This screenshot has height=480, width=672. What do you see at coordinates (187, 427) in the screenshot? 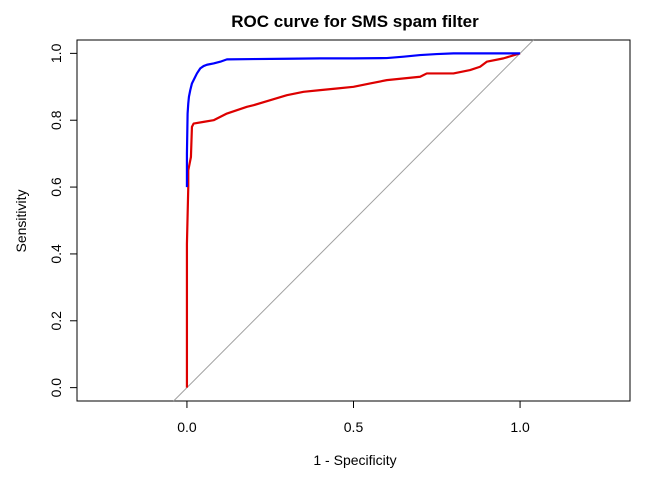
I see `x-tick-label: 0.0` at bounding box center [187, 427].